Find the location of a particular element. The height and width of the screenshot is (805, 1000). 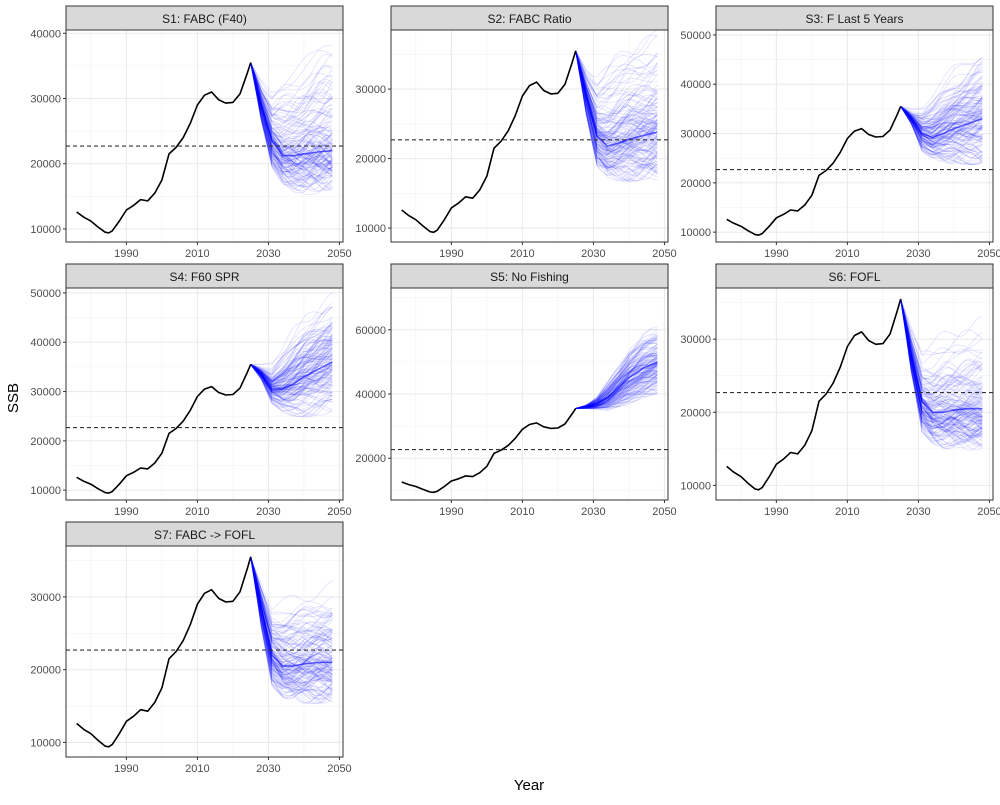

x-tick-label: 2010 is located at coordinates (522, 512).